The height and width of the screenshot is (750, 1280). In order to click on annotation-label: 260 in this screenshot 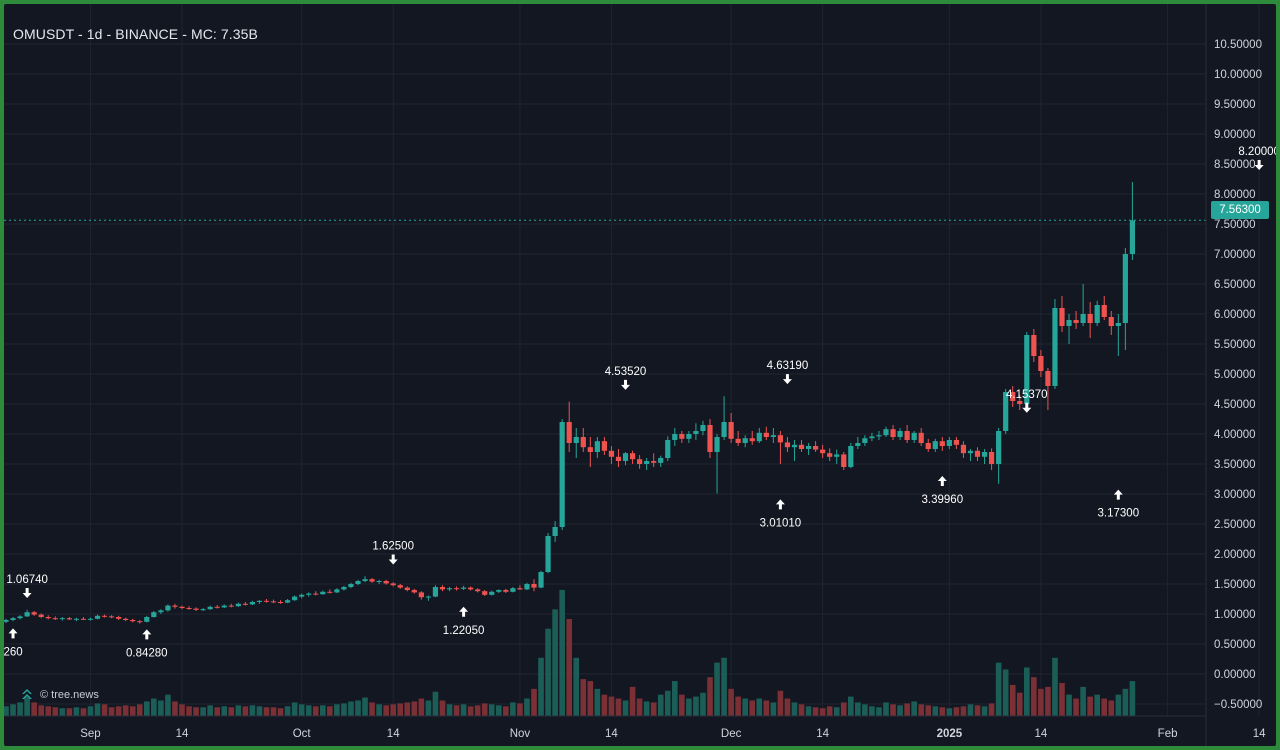, I will do `click(13, 652)`.